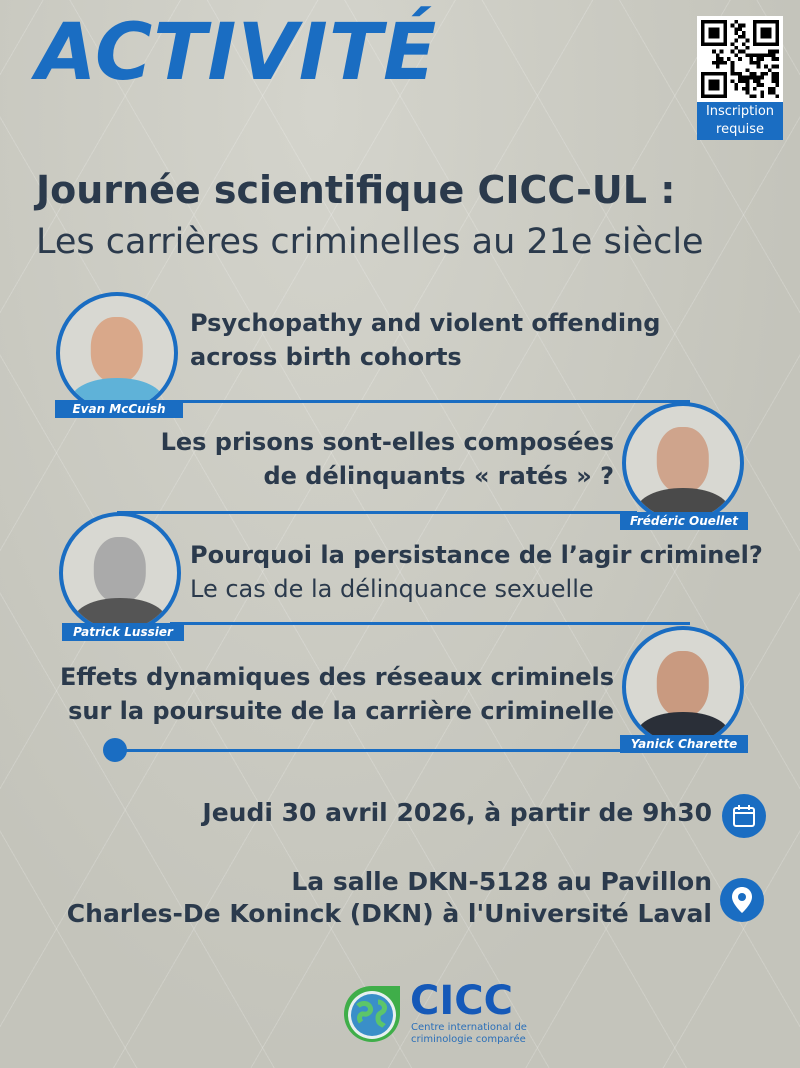 The image size is (800, 1068). Describe the element at coordinates (115, 750) in the screenshot. I see `timeline-dot` at that location.